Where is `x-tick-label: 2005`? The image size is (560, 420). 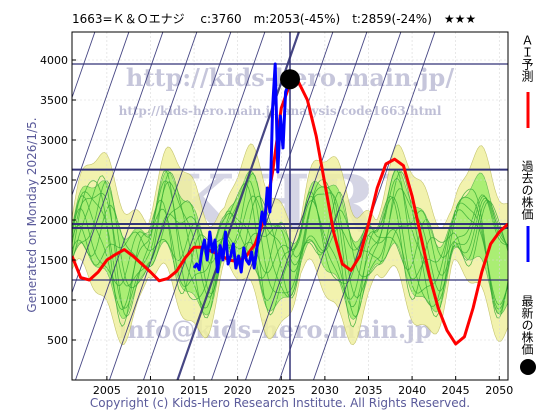
x-tick-label: 2005 is located at coordinates (107, 390).